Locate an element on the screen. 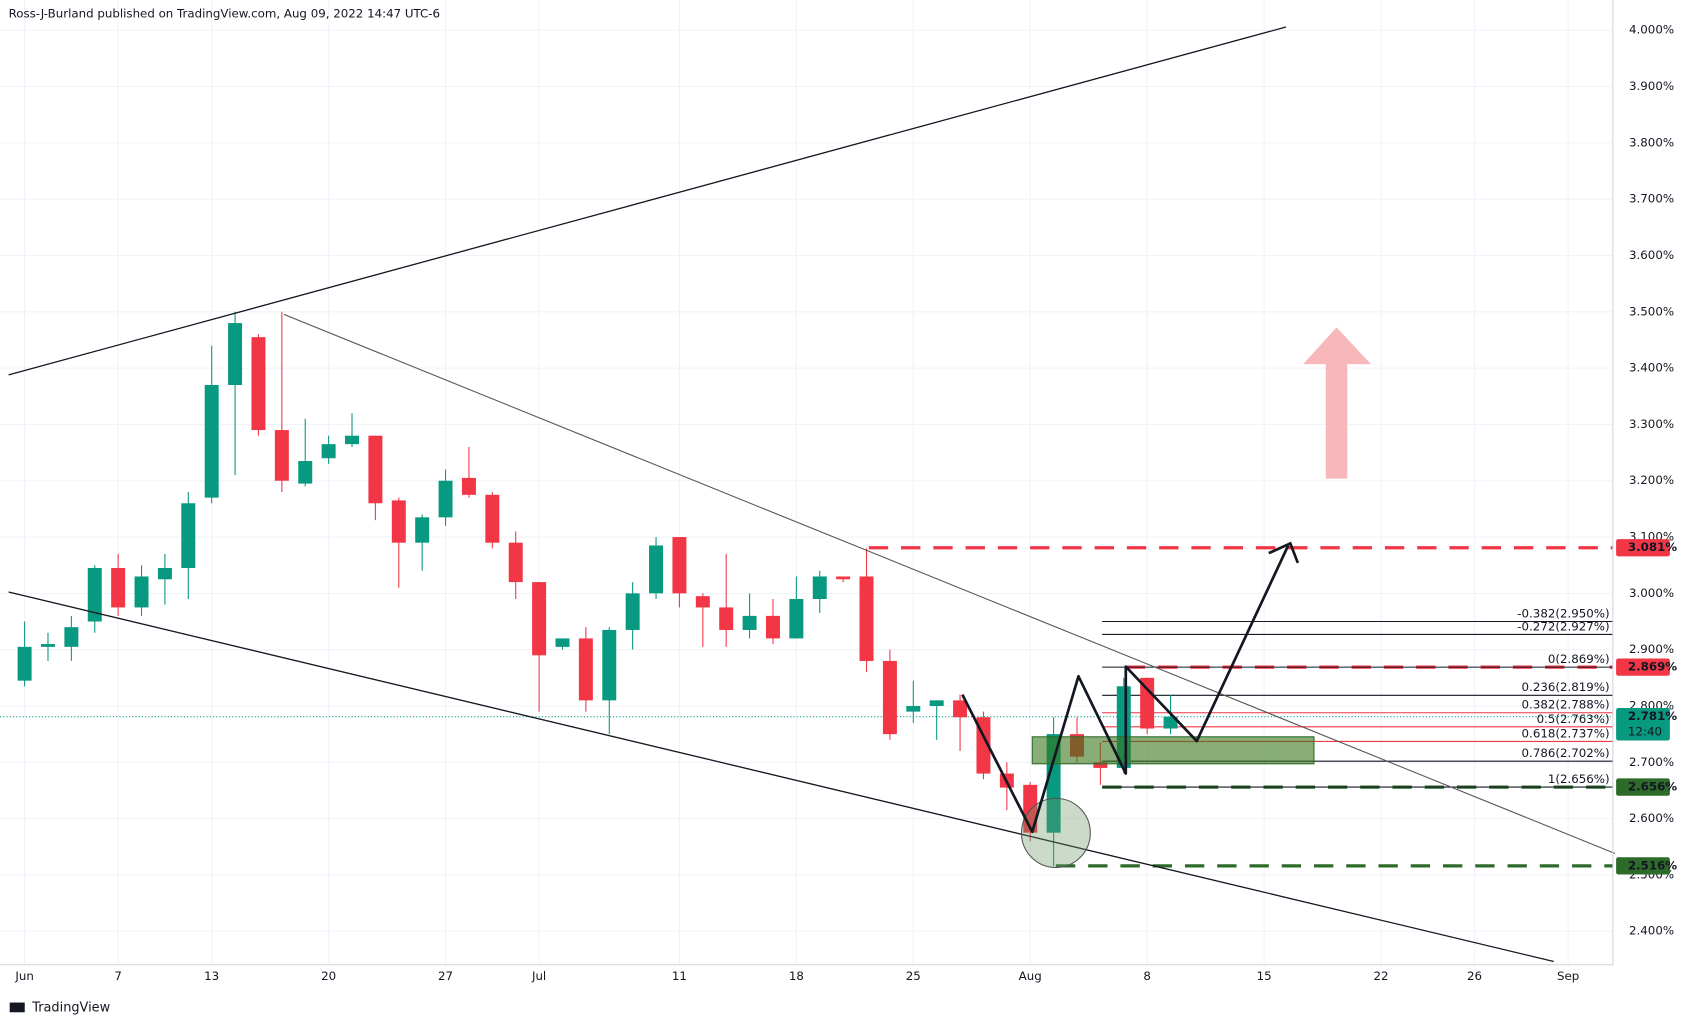 The height and width of the screenshot is (1022, 1686). y-tick-label: 3.800% is located at coordinates (1651, 142).